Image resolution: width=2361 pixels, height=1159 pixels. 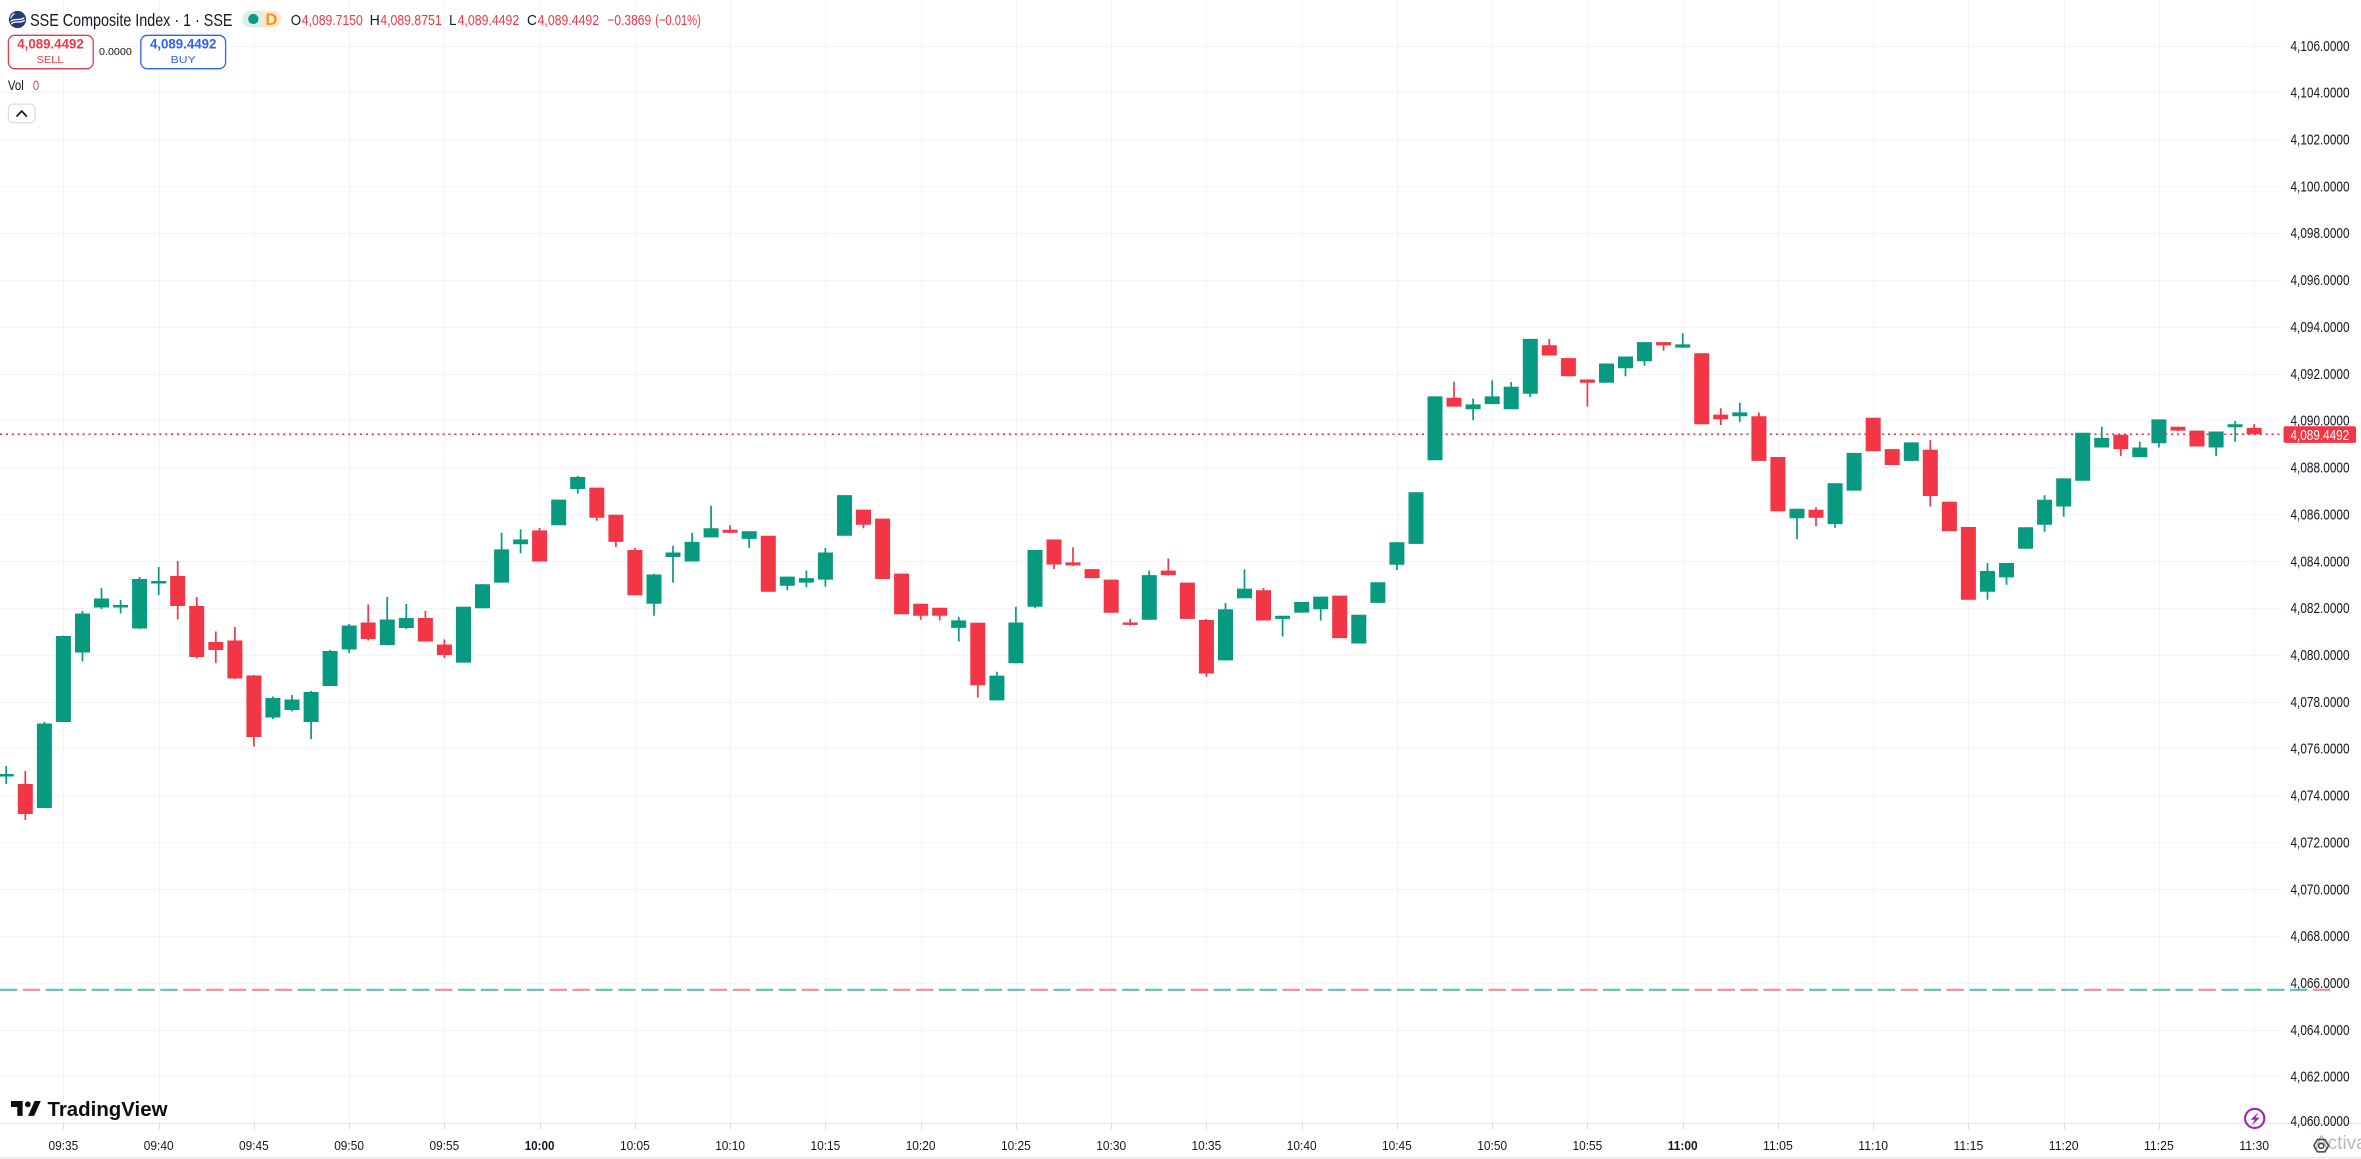 What do you see at coordinates (2320, 1121) in the screenshot?
I see `svg-text: 4,060.0000` at bounding box center [2320, 1121].